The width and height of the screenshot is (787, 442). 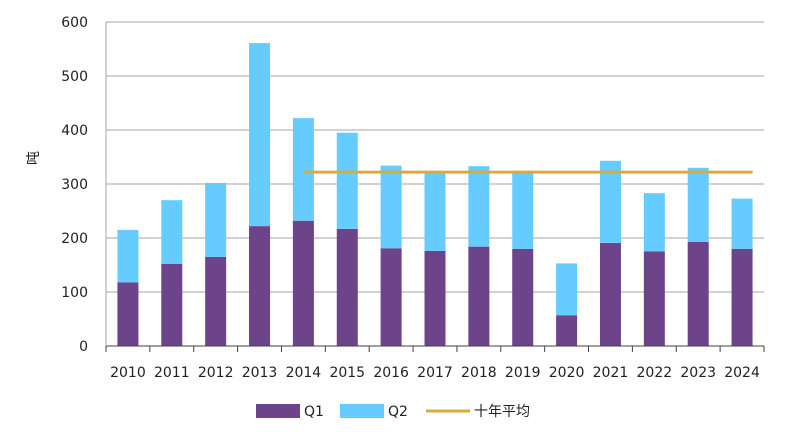 I want to click on x-tick-label-2018: 2018, so click(x=479, y=373).